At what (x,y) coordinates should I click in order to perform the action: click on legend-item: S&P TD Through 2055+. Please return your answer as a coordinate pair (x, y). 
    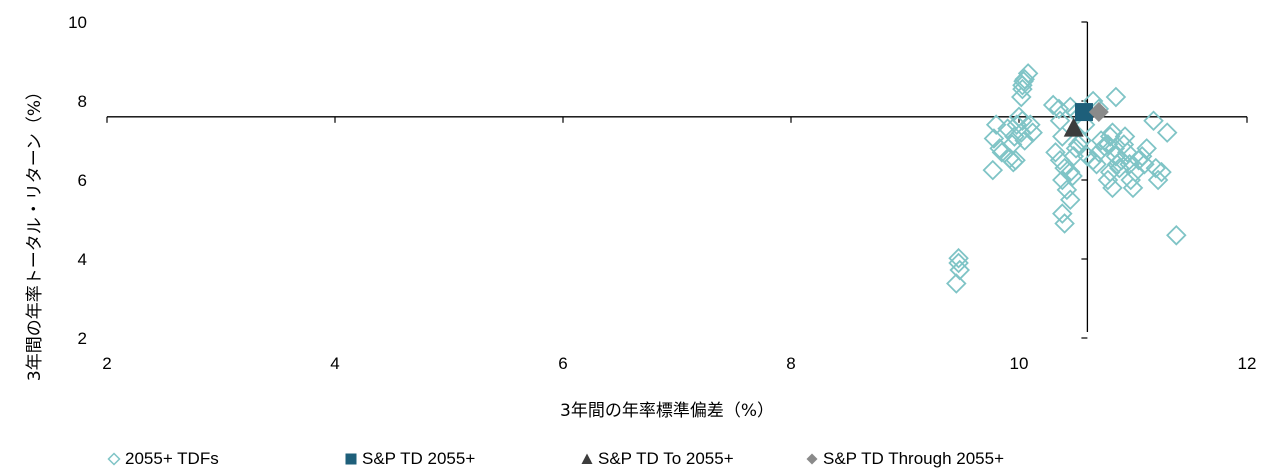
    Looking at the image, I should click on (904, 459).